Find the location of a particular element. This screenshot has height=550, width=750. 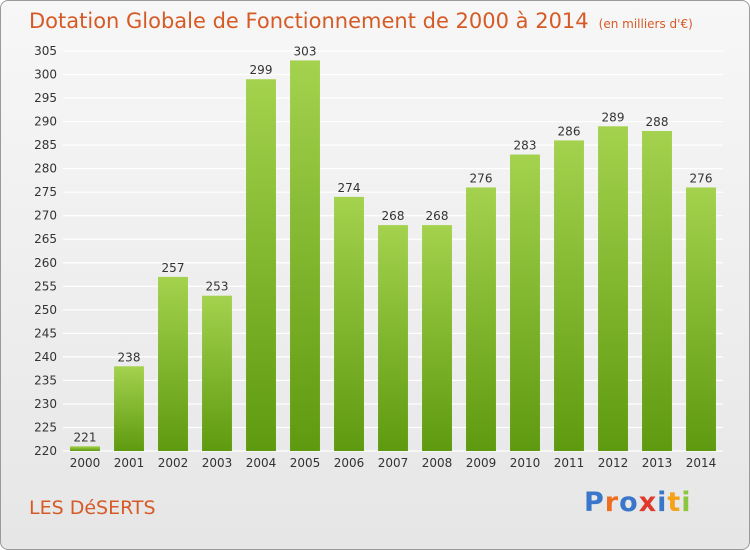

bar-2005 is located at coordinates (305, 255).